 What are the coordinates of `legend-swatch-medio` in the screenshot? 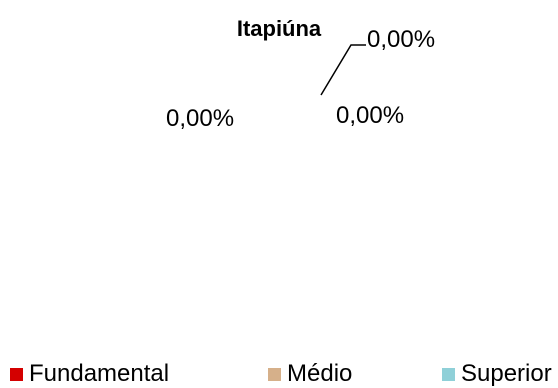 It's located at (274, 374).